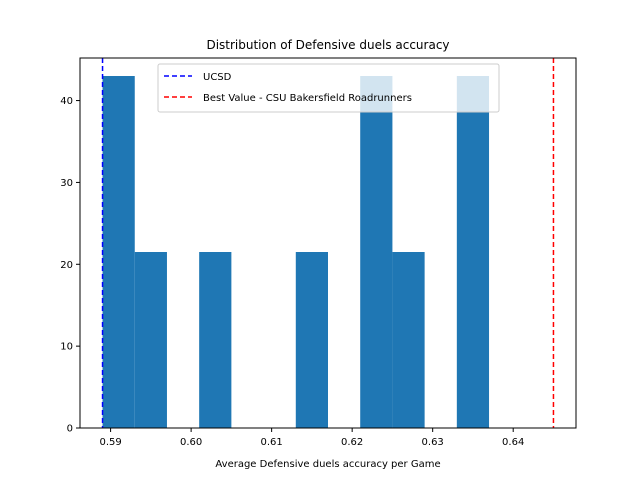 This screenshot has width=640, height=480. I want to click on legend-label-best-value: Best Value - CSU Bakersfield Roadrunners, so click(307, 98).